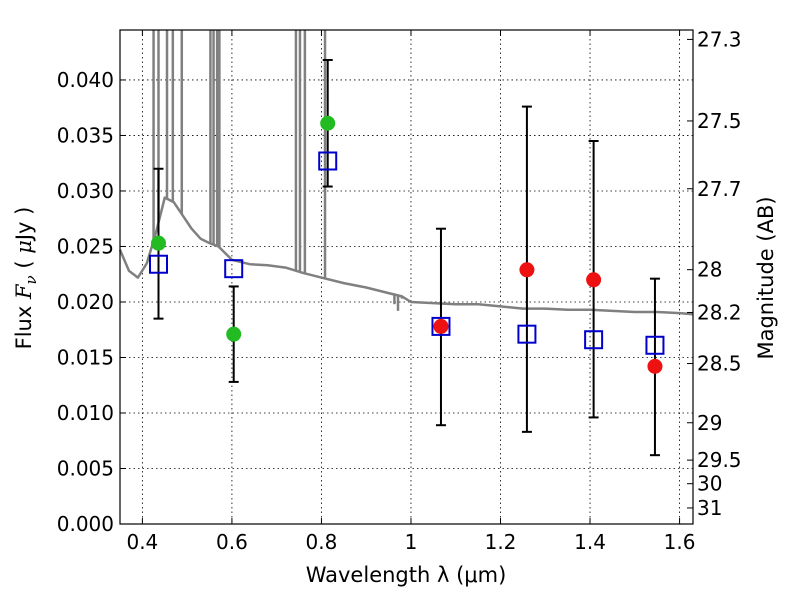  What do you see at coordinates (85, 413) in the screenshot?
I see `y-tick-label: 0.010` at bounding box center [85, 413].